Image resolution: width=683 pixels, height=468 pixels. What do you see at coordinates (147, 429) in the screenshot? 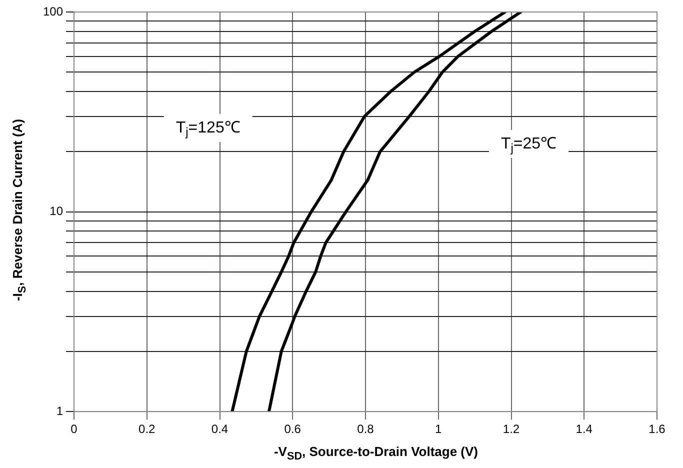
I see `x-tick-label: 0.2` at bounding box center [147, 429].